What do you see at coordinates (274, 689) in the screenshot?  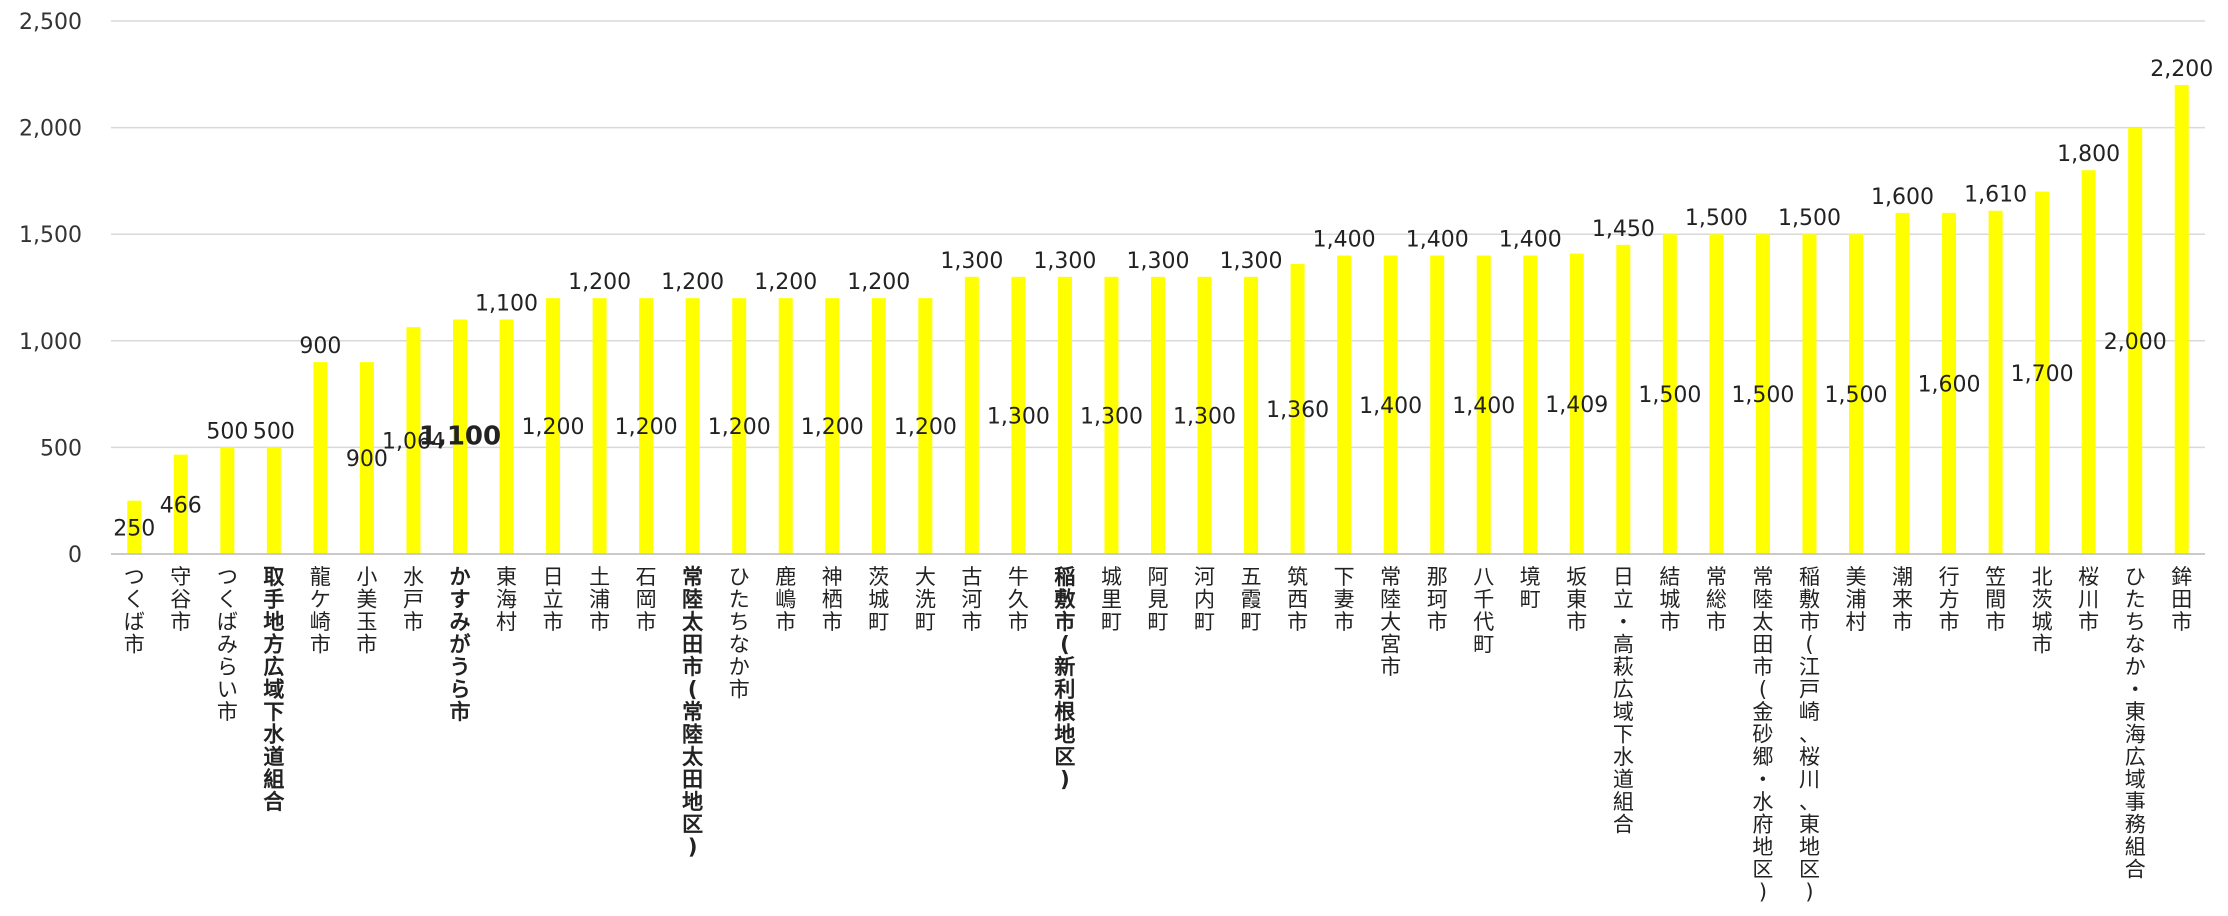 I see `x-tick-label: 取手地方広域下水道組合` at bounding box center [274, 689].